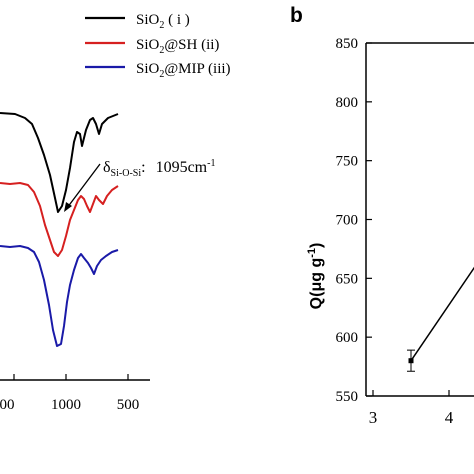 The width and height of the screenshot is (474, 474). Describe the element at coordinates (128, 405) in the screenshot. I see `panel-a-tick-label-3: 500` at that location.